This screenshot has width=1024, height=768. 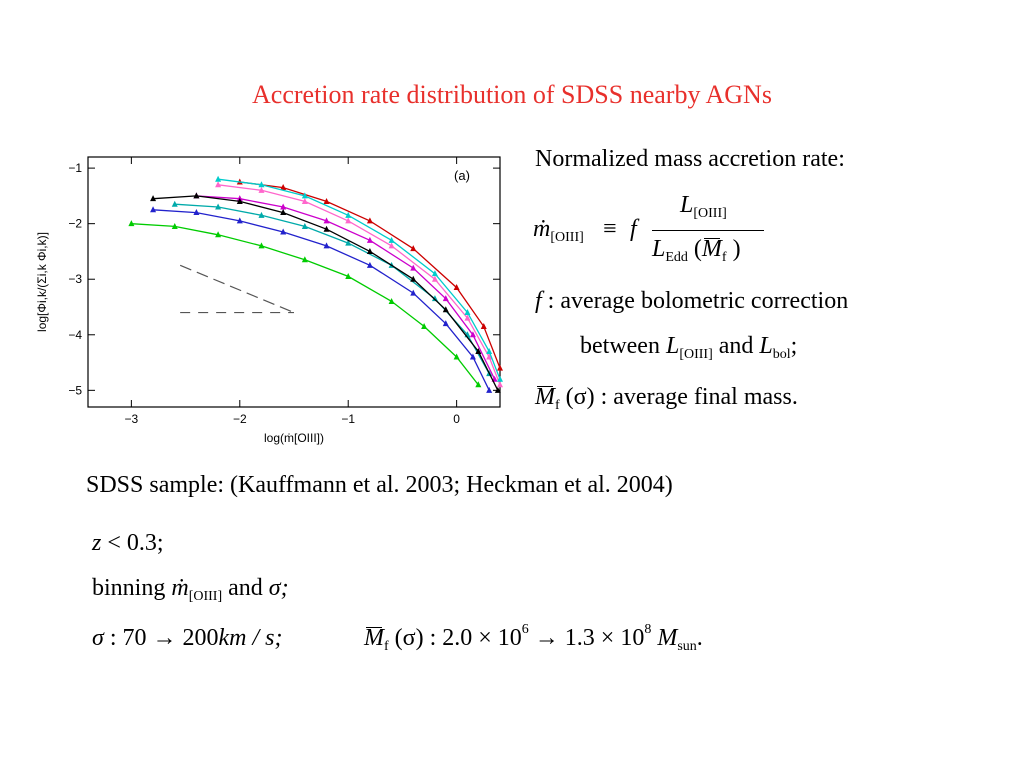 What do you see at coordinates (374, 638) in the screenshot?
I see `mbar-sample-symbol: M` at bounding box center [374, 638].